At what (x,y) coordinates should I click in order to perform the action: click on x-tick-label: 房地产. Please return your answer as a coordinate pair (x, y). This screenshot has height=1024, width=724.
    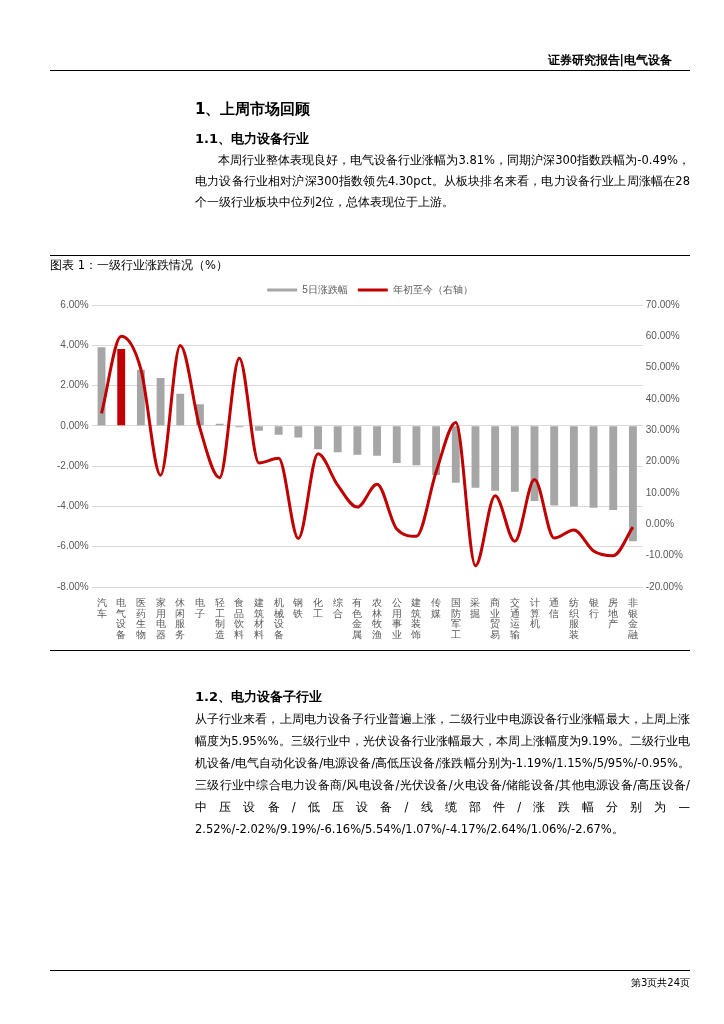
    Looking at the image, I should click on (613, 613).